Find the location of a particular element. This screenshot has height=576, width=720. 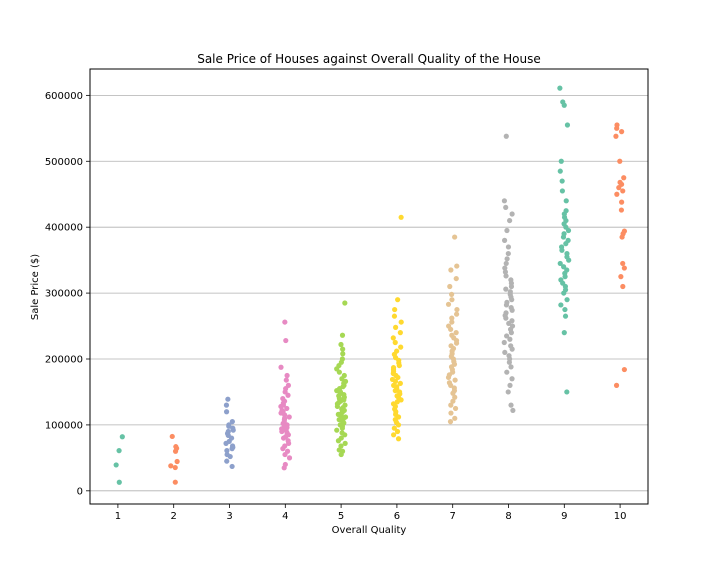

y-tick-label: 200000 is located at coordinates (64, 360).